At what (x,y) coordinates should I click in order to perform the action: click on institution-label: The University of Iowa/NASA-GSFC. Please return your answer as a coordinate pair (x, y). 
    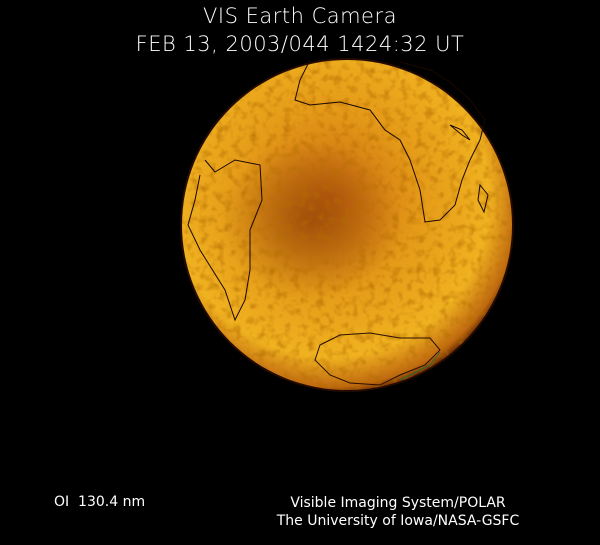
    Looking at the image, I should click on (398, 521).